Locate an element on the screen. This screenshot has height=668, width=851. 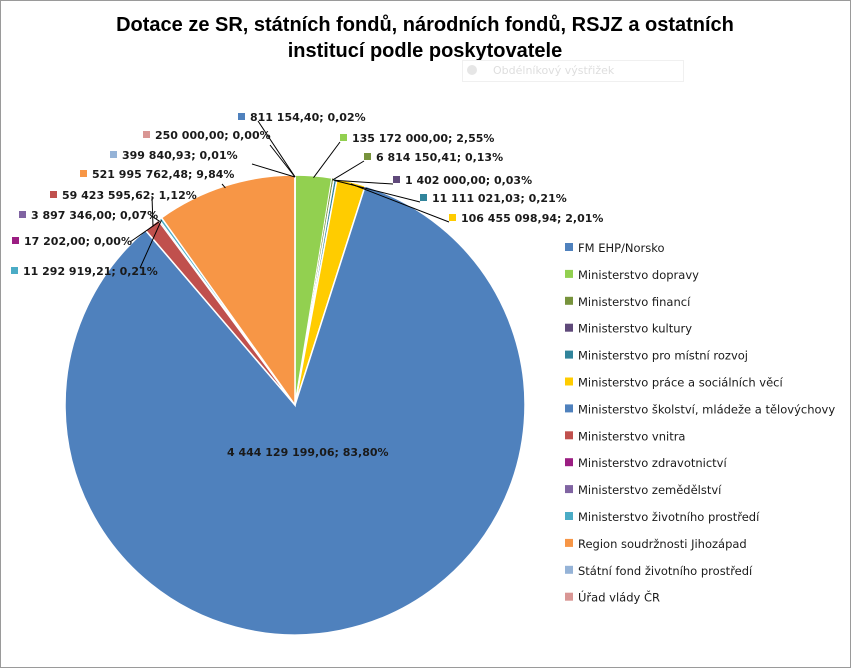
data-label-ministerstvo-pro-mistni-rozvoj: 11 111 021,03; 0,21% is located at coordinates (499, 198).